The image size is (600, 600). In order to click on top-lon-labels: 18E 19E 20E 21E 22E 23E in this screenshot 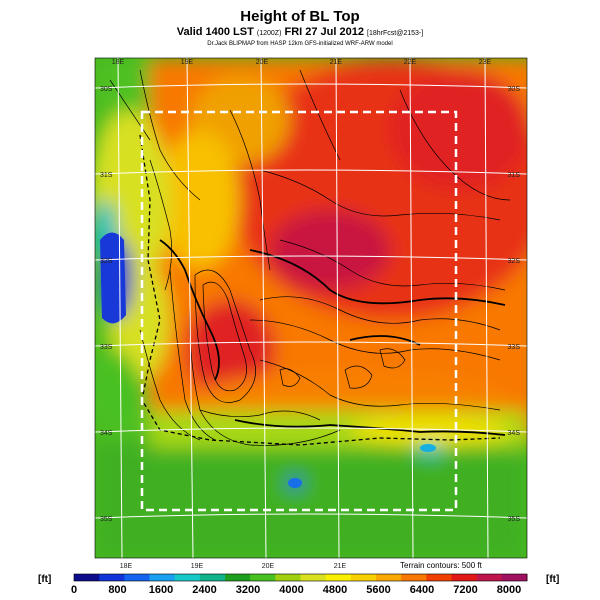, I will do `click(302, 62)`.